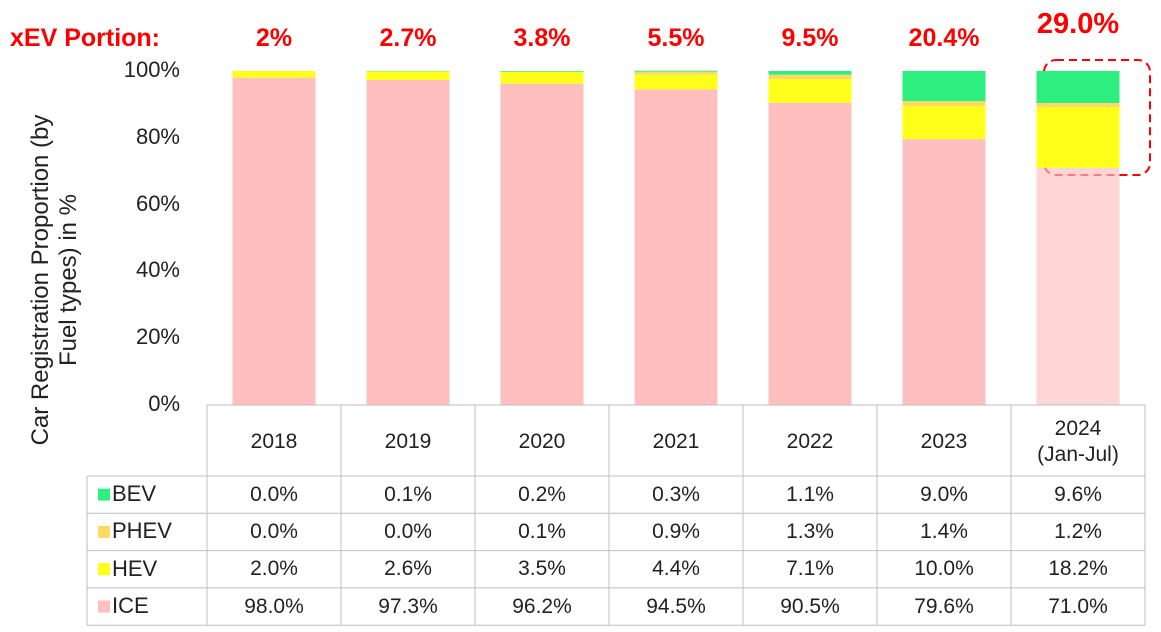 Image resolution: width=1161 pixels, height=632 pixels. I want to click on legend-label: PHEV, so click(142, 531).